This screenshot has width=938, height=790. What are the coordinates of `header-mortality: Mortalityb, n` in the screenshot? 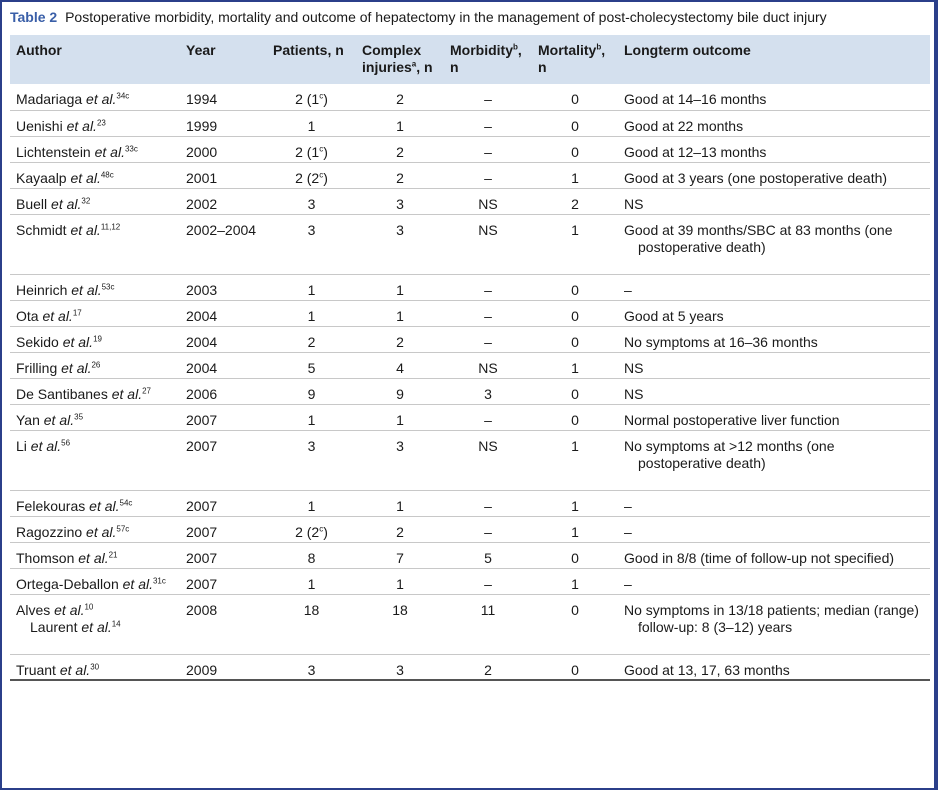 It's located at (575, 59).